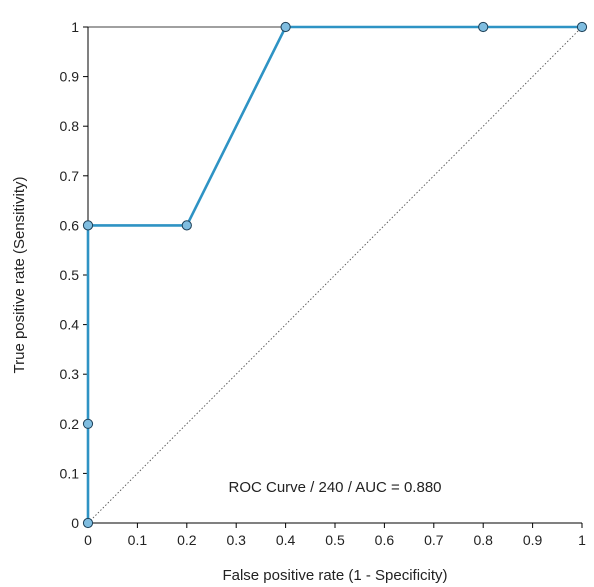 This screenshot has width=594, height=587. What do you see at coordinates (138, 540) in the screenshot?
I see `x-tick-label: 0.1` at bounding box center [138, 540].